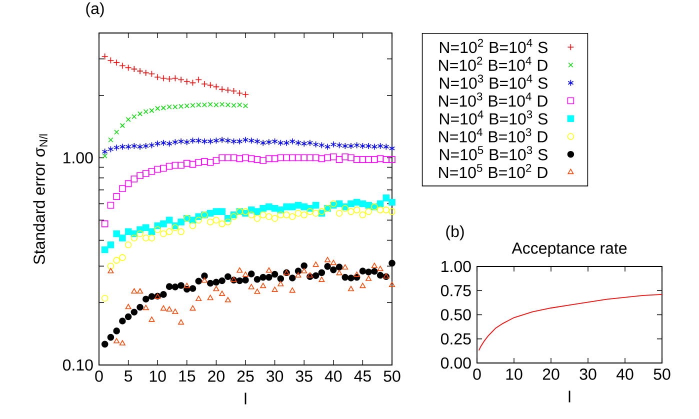 This screenshot has height=419, width=699. What do you see at coordinates (493, 135) in the screenshot?
I see `legend-label: N=10$^{4}$ B=10$^{3}$ D` at bounding box center [493, 135].